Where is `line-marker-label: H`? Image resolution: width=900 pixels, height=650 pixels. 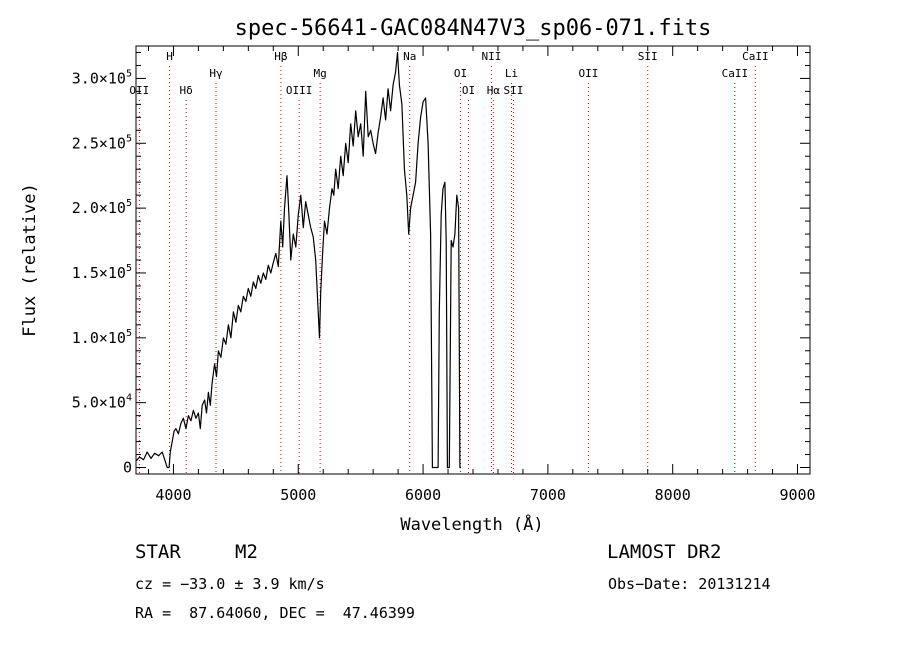 line-marker-label: H is located at coordinates (169, 56).